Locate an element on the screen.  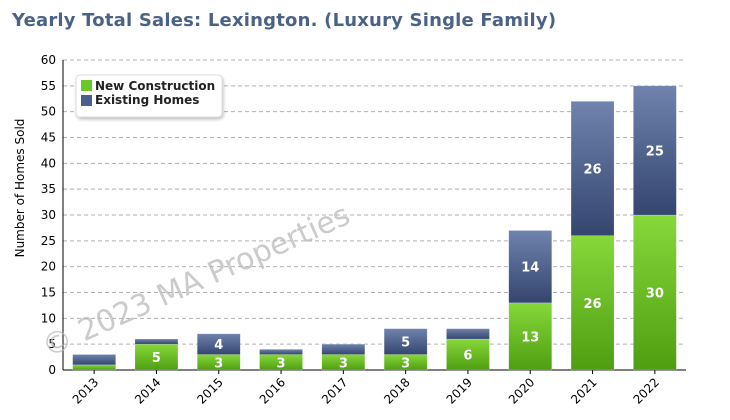
y-tick-label: 30 is located at coordinates (48, 215).